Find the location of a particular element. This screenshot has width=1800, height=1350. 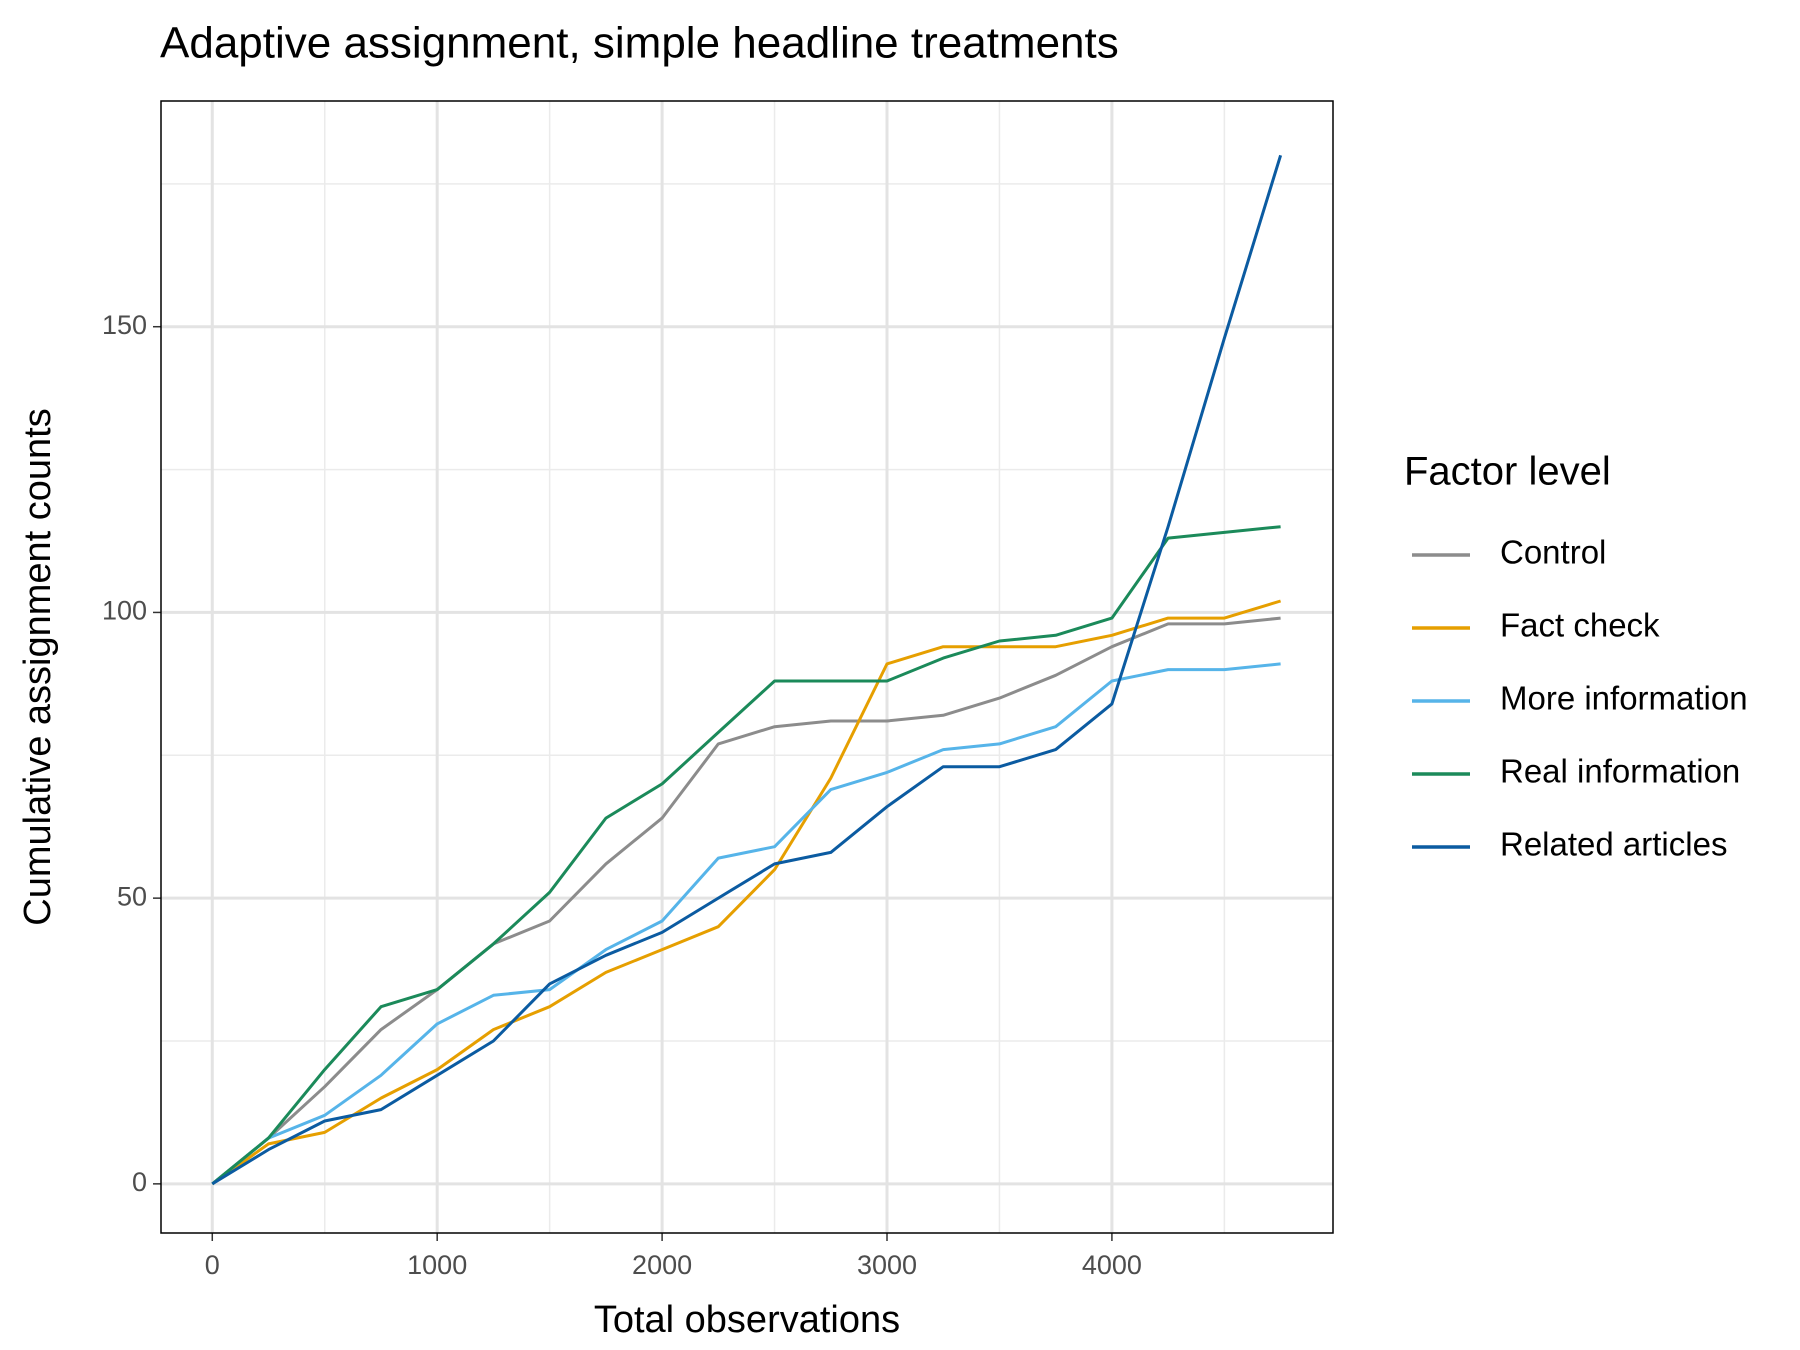

x-tick-label: 0 is located at coordinates (212, 1265).